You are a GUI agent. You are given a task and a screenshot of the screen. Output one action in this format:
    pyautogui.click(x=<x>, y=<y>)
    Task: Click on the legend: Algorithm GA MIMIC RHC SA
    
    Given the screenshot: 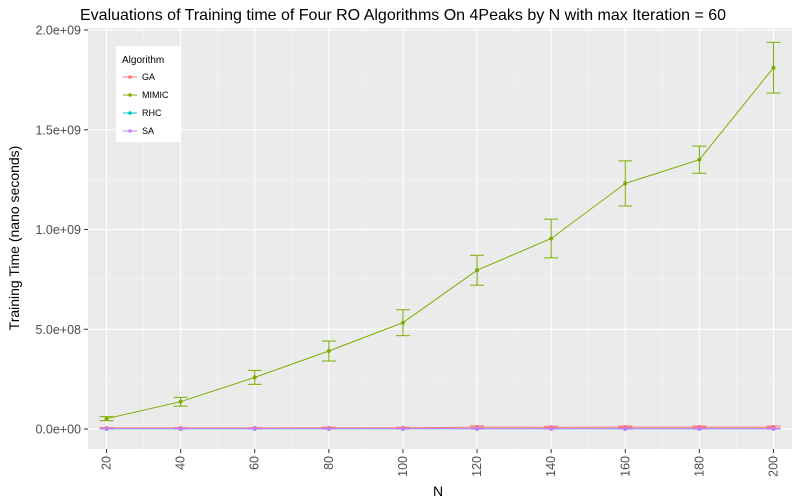 What is the action you would take?
    pyautogui.click(x=148, y=94)
    